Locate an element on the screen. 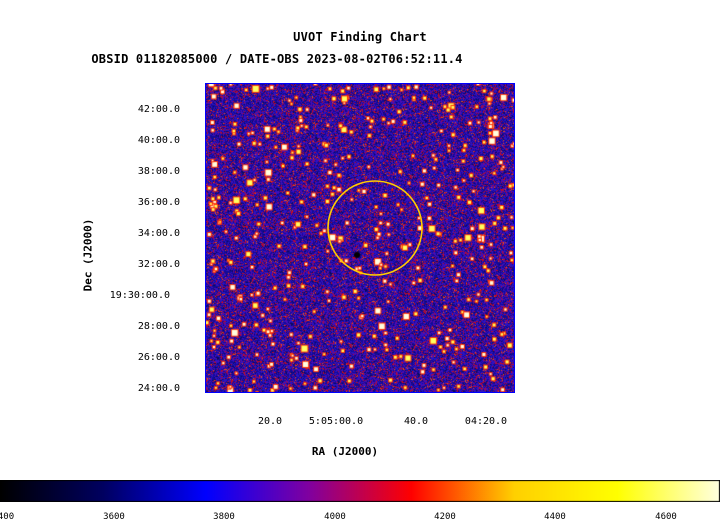 The width and height of the screenshot is (720, 522). y-tick-label: 28:00.0 is located at coordinates (158, 326).